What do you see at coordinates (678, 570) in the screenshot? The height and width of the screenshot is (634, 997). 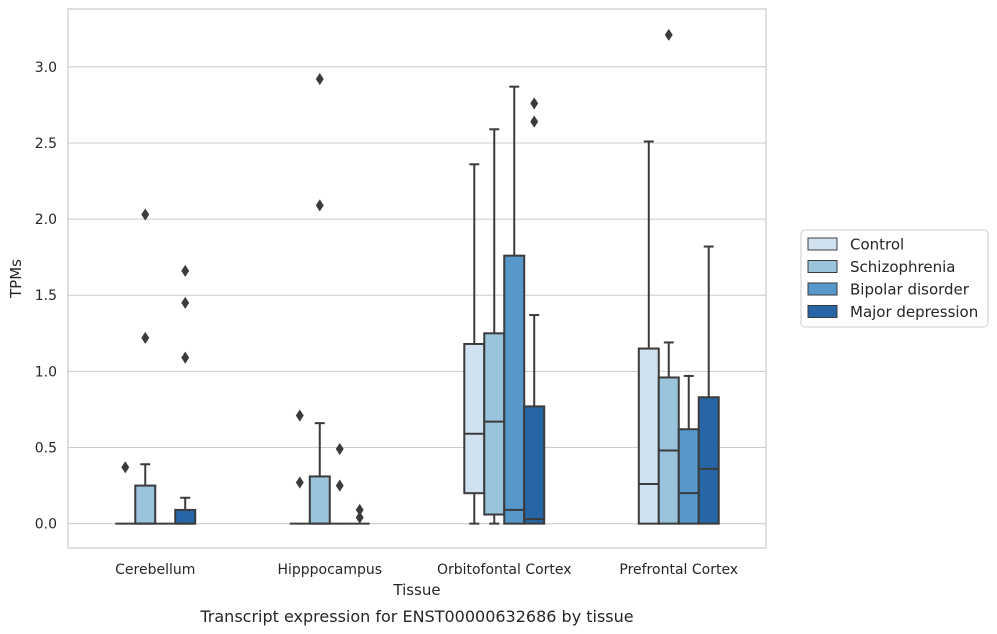 I see `x-tick-label: Prefrontal Cortex` at bounding box center [678, 570].